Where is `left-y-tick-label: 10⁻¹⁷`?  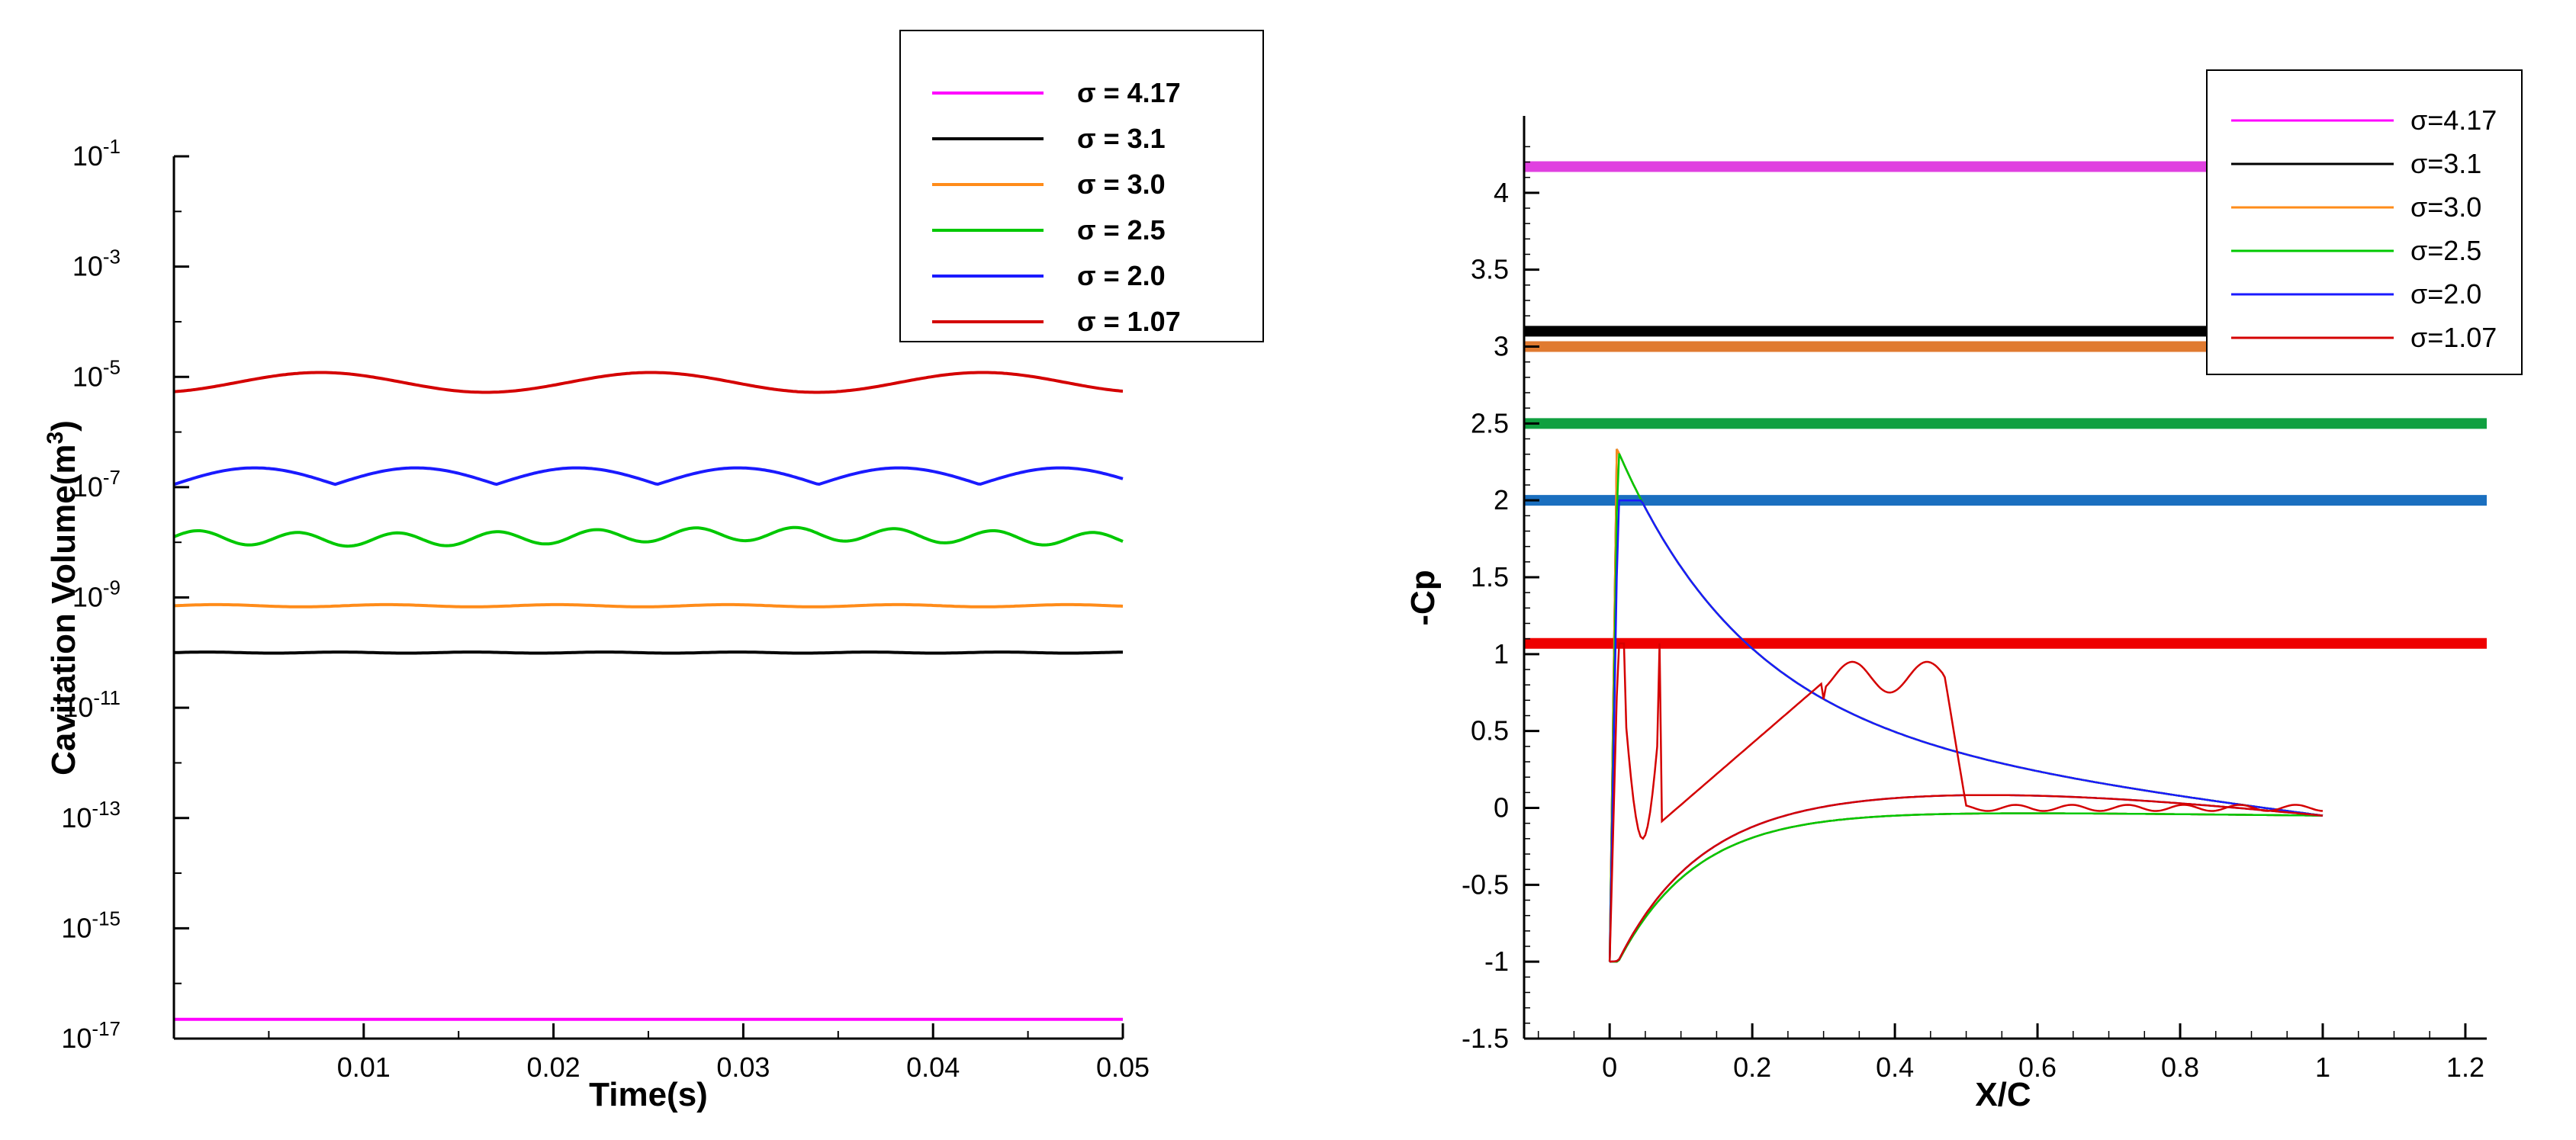 left-y-tick-label: 10⁻¹⁷ is located at coordinates (91, 1035).